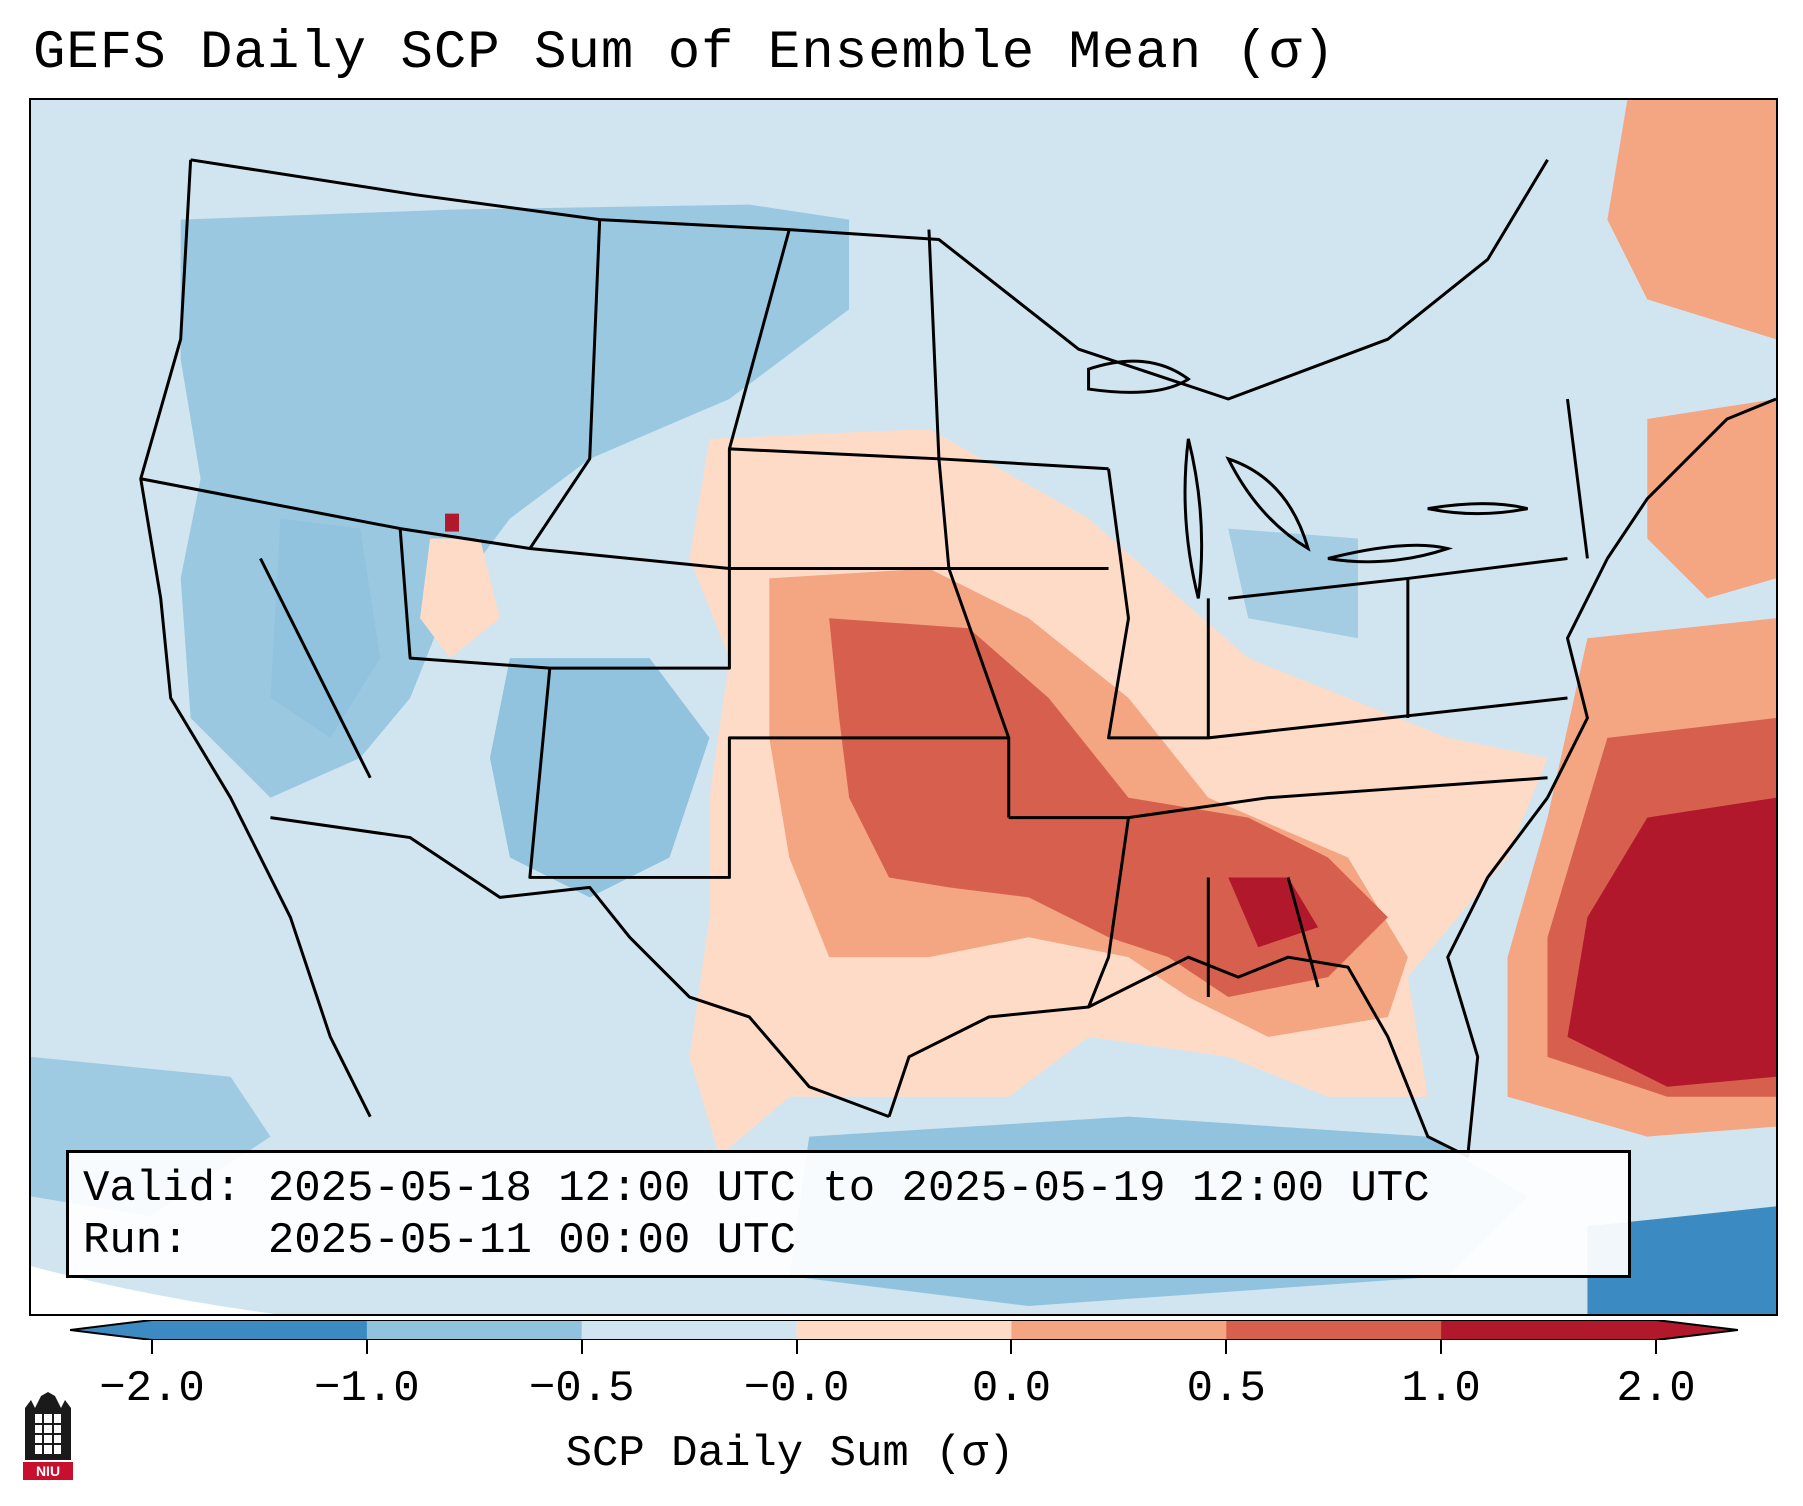 This screenshot has height=1506, width=1803. I want to click on border-mexico, so click(580, 967).